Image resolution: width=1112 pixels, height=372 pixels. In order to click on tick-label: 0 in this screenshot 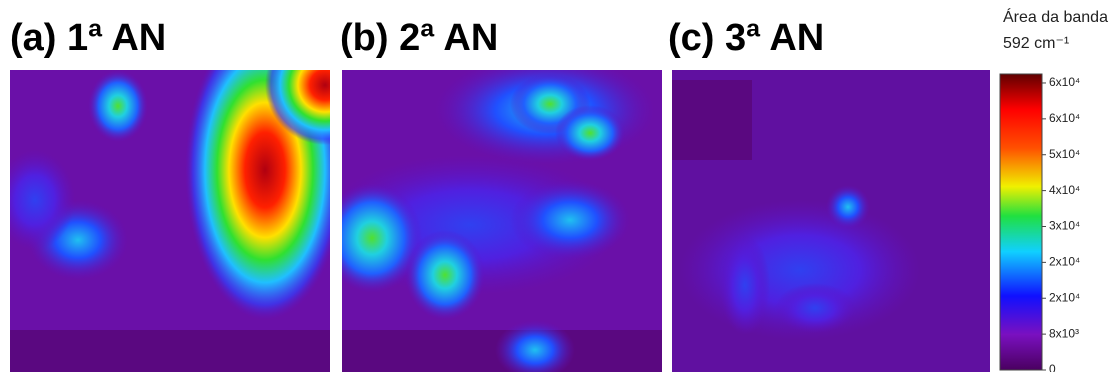, I will do `click(1052, 367)`.